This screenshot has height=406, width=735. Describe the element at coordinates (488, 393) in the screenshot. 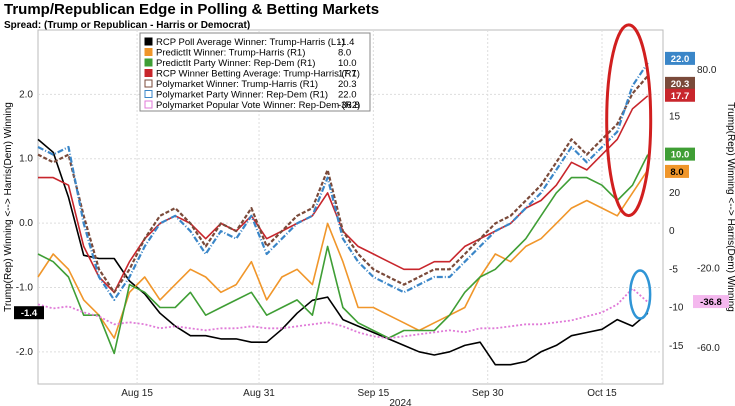

I see `x-tick-label: Sep 30` at that location.